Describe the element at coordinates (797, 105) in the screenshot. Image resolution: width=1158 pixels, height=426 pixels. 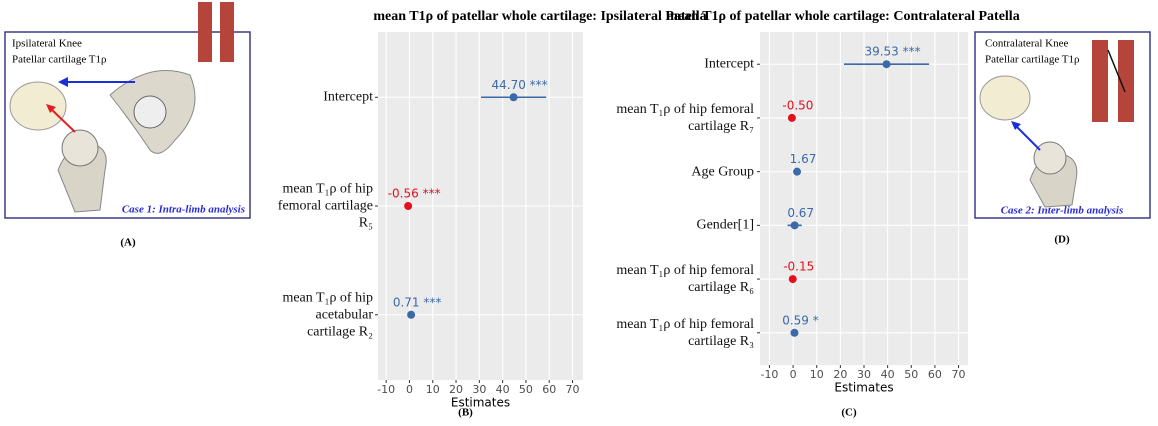
I see `value-label: -0.50` at that location.